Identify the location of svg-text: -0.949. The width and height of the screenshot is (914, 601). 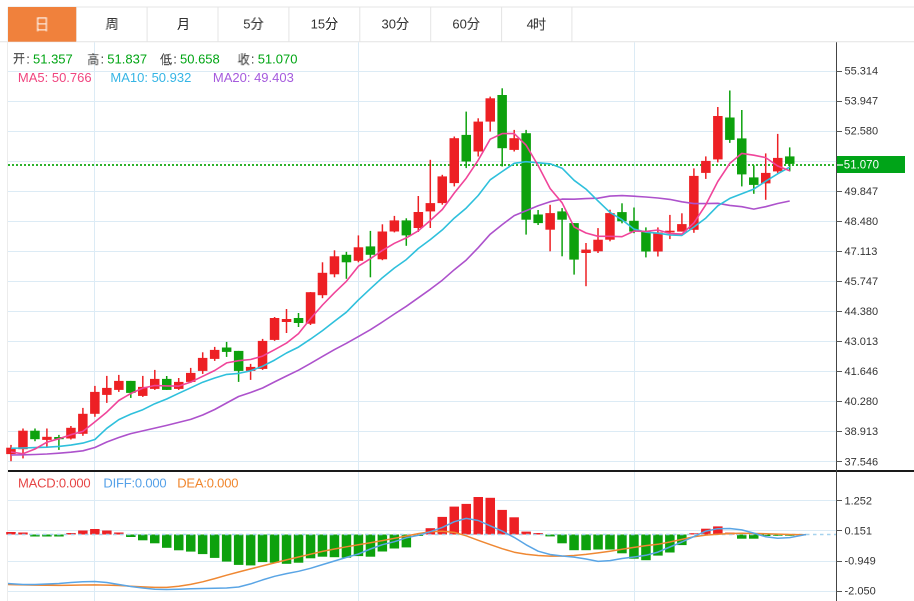
(860, 562).